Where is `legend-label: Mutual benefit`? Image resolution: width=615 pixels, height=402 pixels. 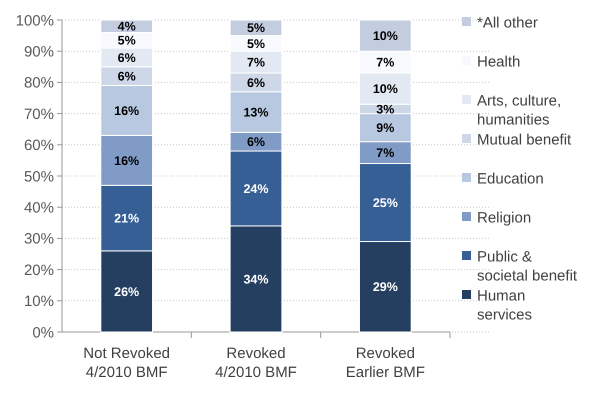
legend-label: Mutual benefit is located at coordinates (524, 139).